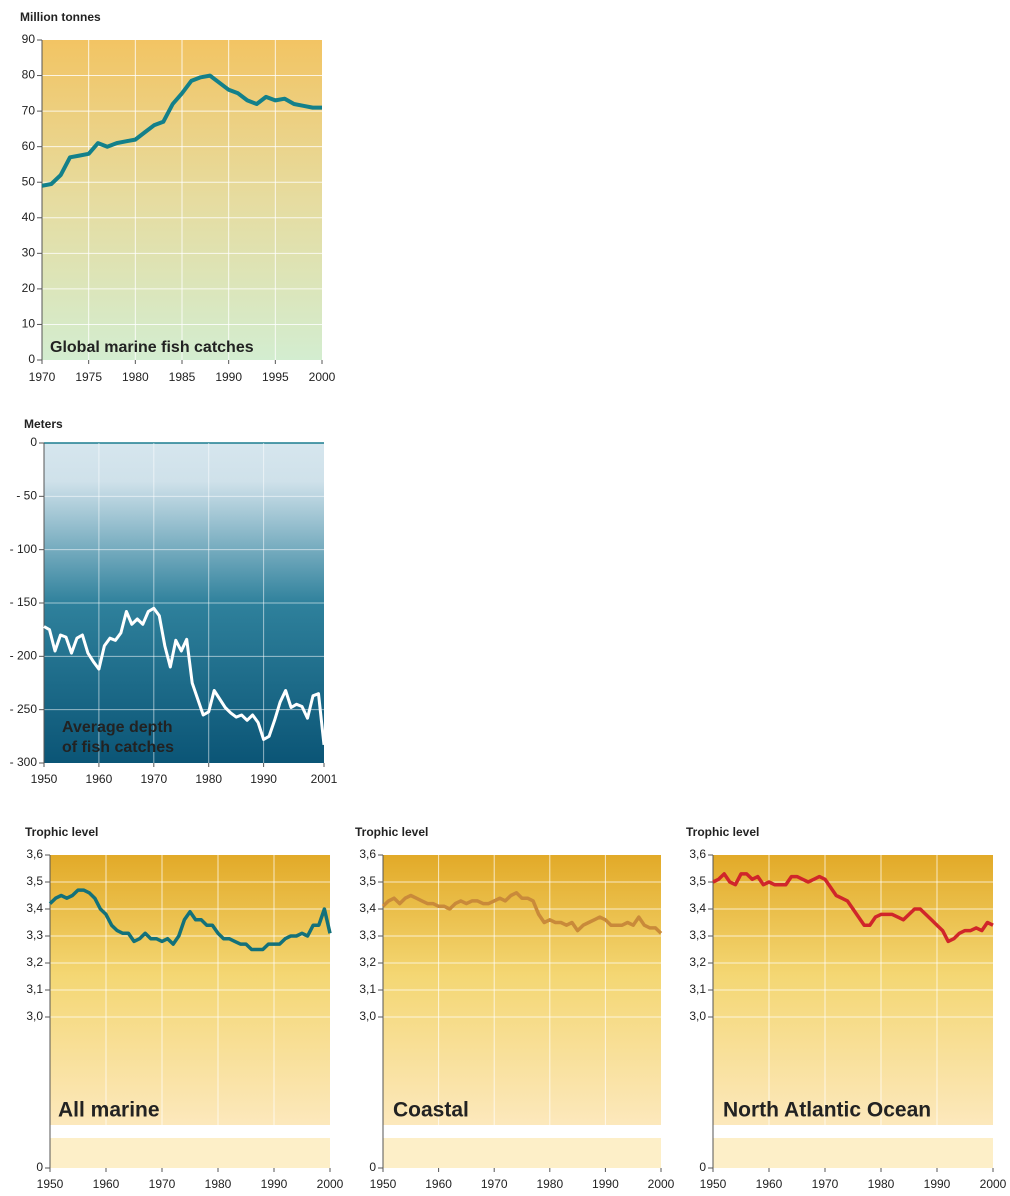  What do you see at coordinates (88, 377) in the screenshot?
I see `x-tick-label: 1975` at bounding box center [88, 377].